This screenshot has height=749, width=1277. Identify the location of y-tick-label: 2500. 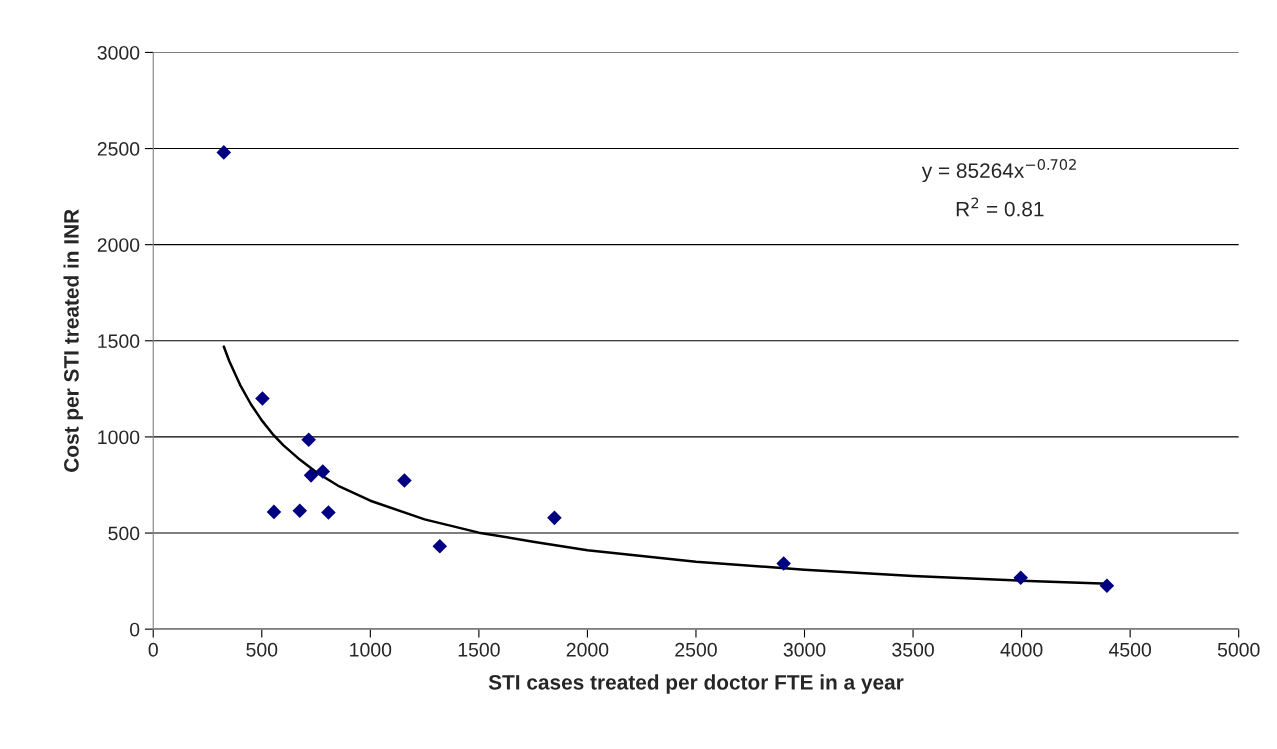
(118, 149).